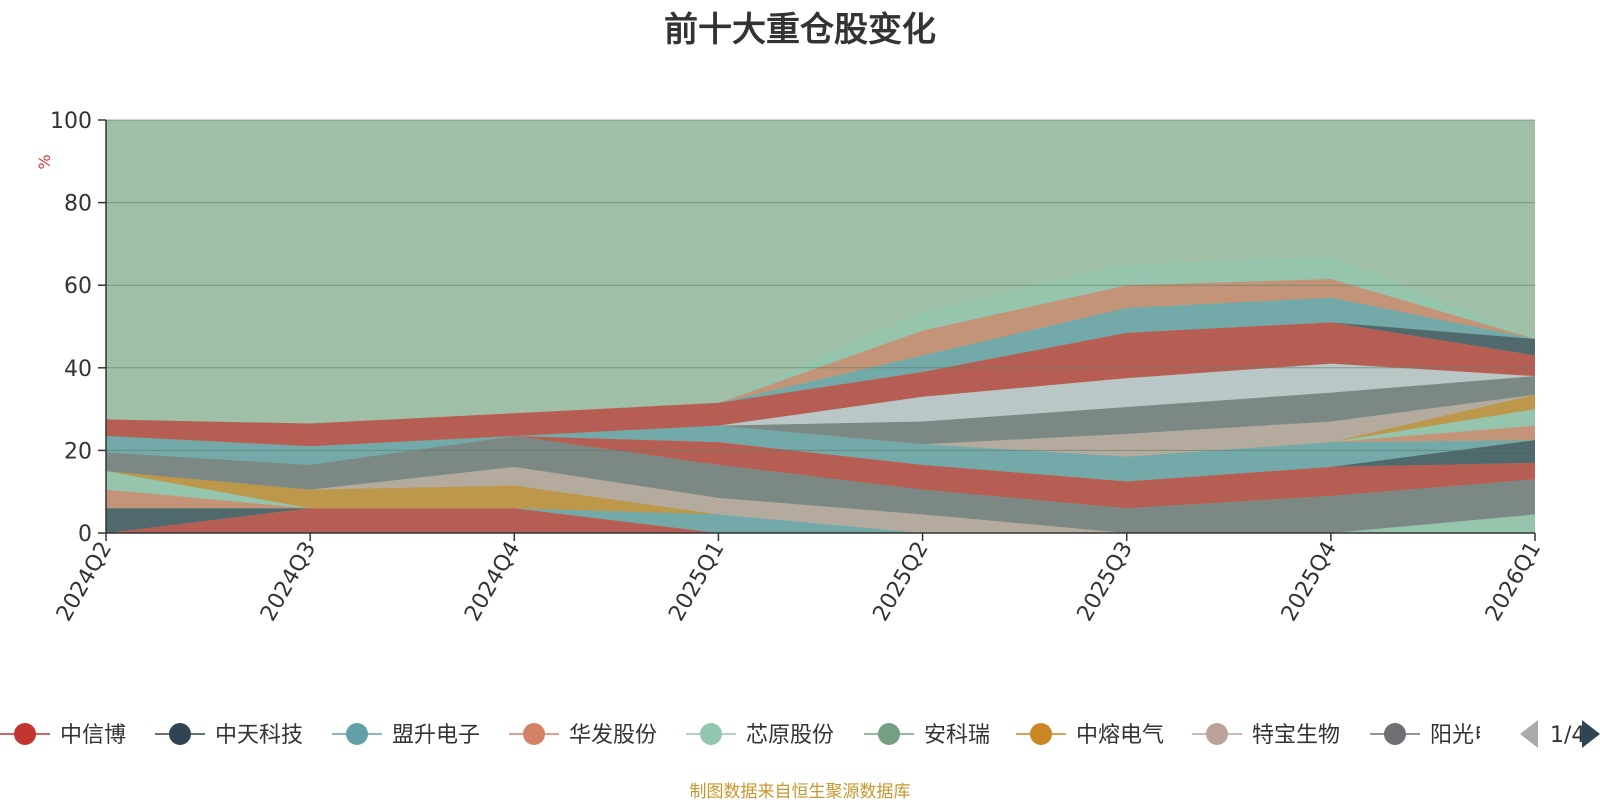 The height and width of the screenshot is (802, 1600). What do you see at coordinates (1567, 735) in the screenshot?
I see `legend-page-indicator: 1/4` at bounding box center [1567, 735].